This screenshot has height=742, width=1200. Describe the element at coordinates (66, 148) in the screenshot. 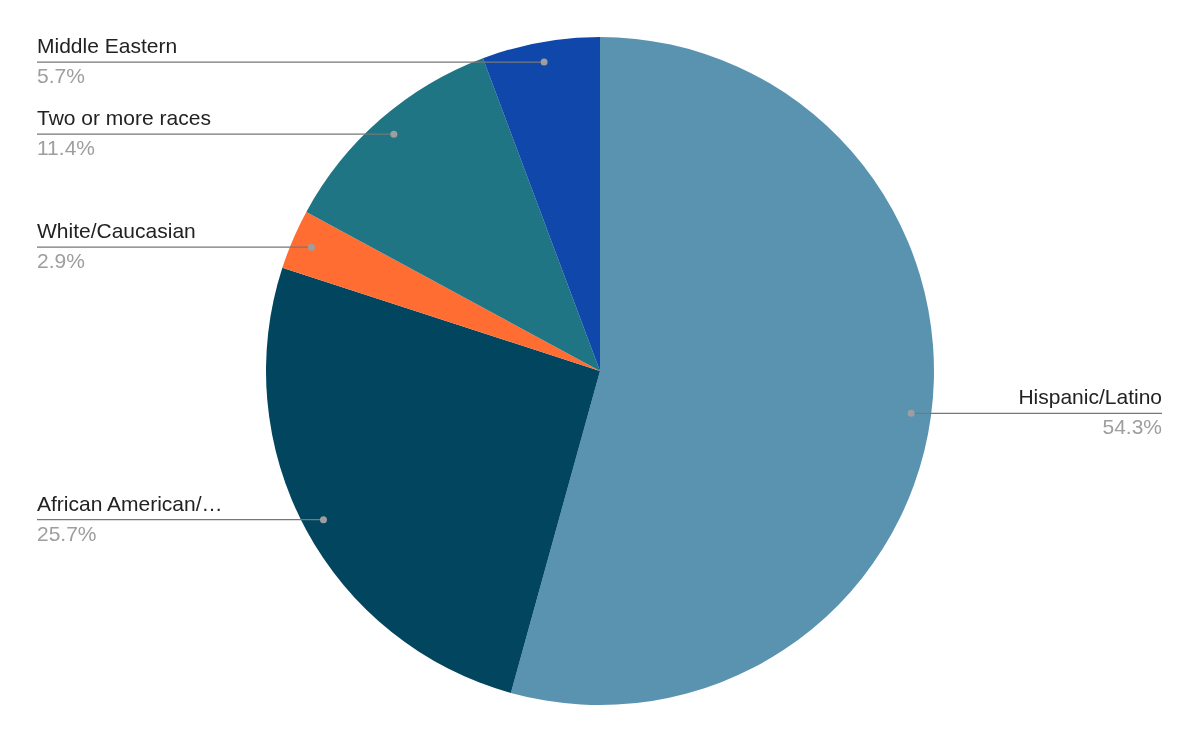

I see `data-label: 11.4%` at that location.